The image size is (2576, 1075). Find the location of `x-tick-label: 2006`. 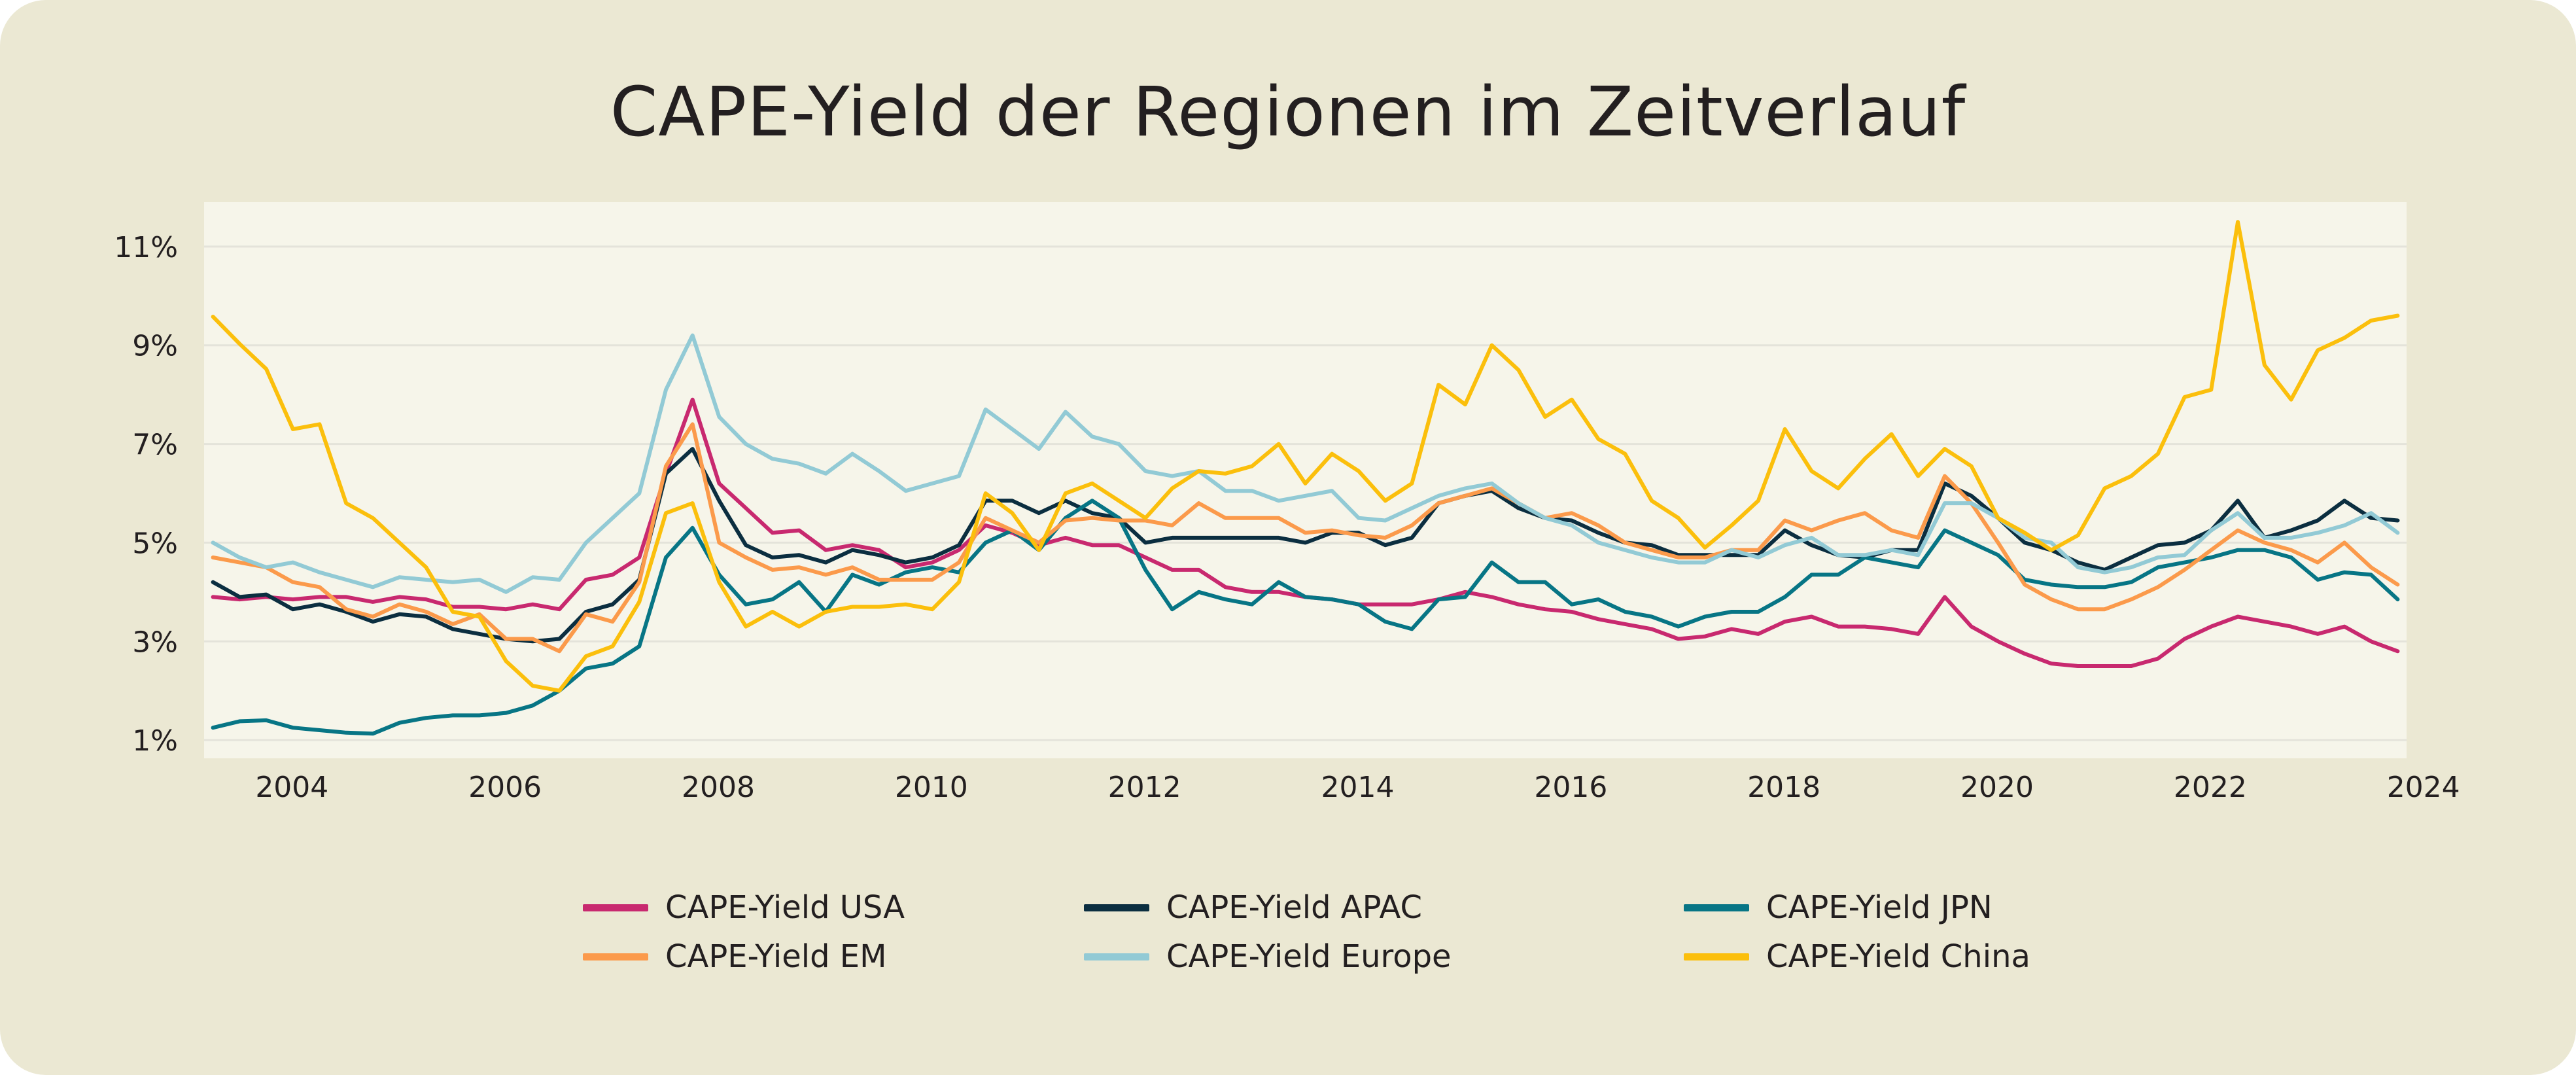

x-tick-label: 2006 is located at coordinates (505, 787).